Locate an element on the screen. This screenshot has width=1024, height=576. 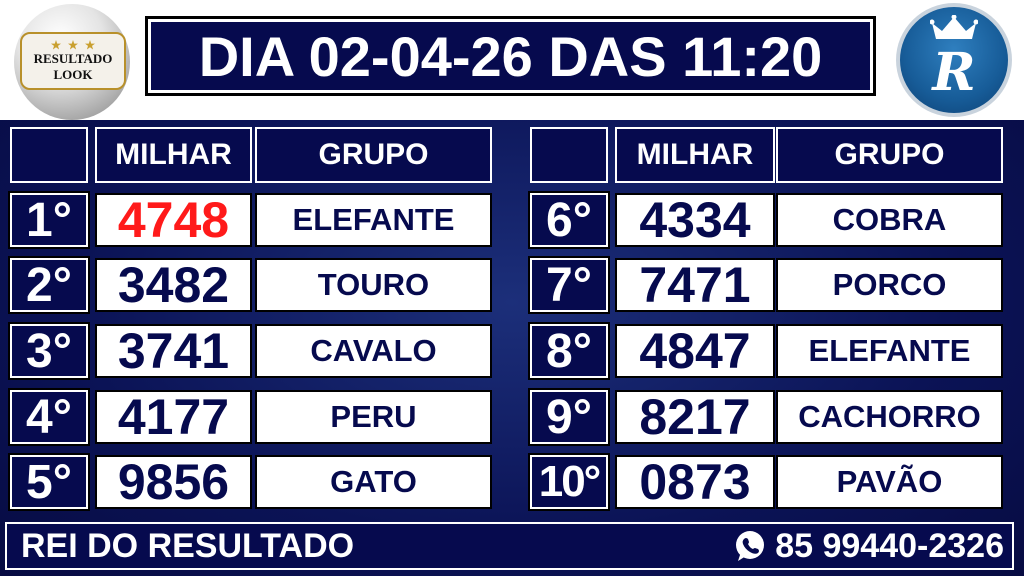
rank-cell: 4° is located at coordinates (49, 417).